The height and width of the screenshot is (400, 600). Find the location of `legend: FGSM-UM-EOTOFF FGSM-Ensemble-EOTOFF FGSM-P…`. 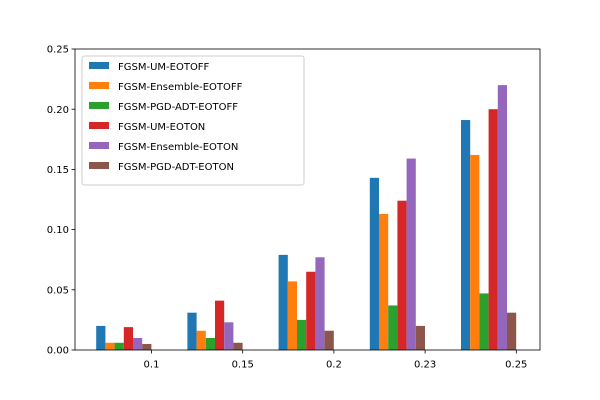

legend: FGSM-UM-EOTOFF FGSM-Ensemble-EOTOFF FGSM-P… is located at coordinates (193, 120).